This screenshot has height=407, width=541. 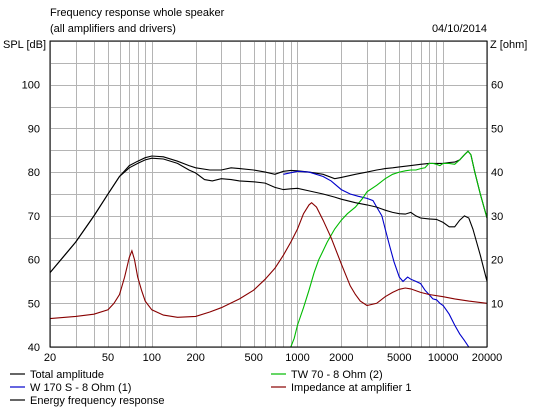 I want to click on y-axis-label-right: Z [ohm], so click(x=508, y=45).